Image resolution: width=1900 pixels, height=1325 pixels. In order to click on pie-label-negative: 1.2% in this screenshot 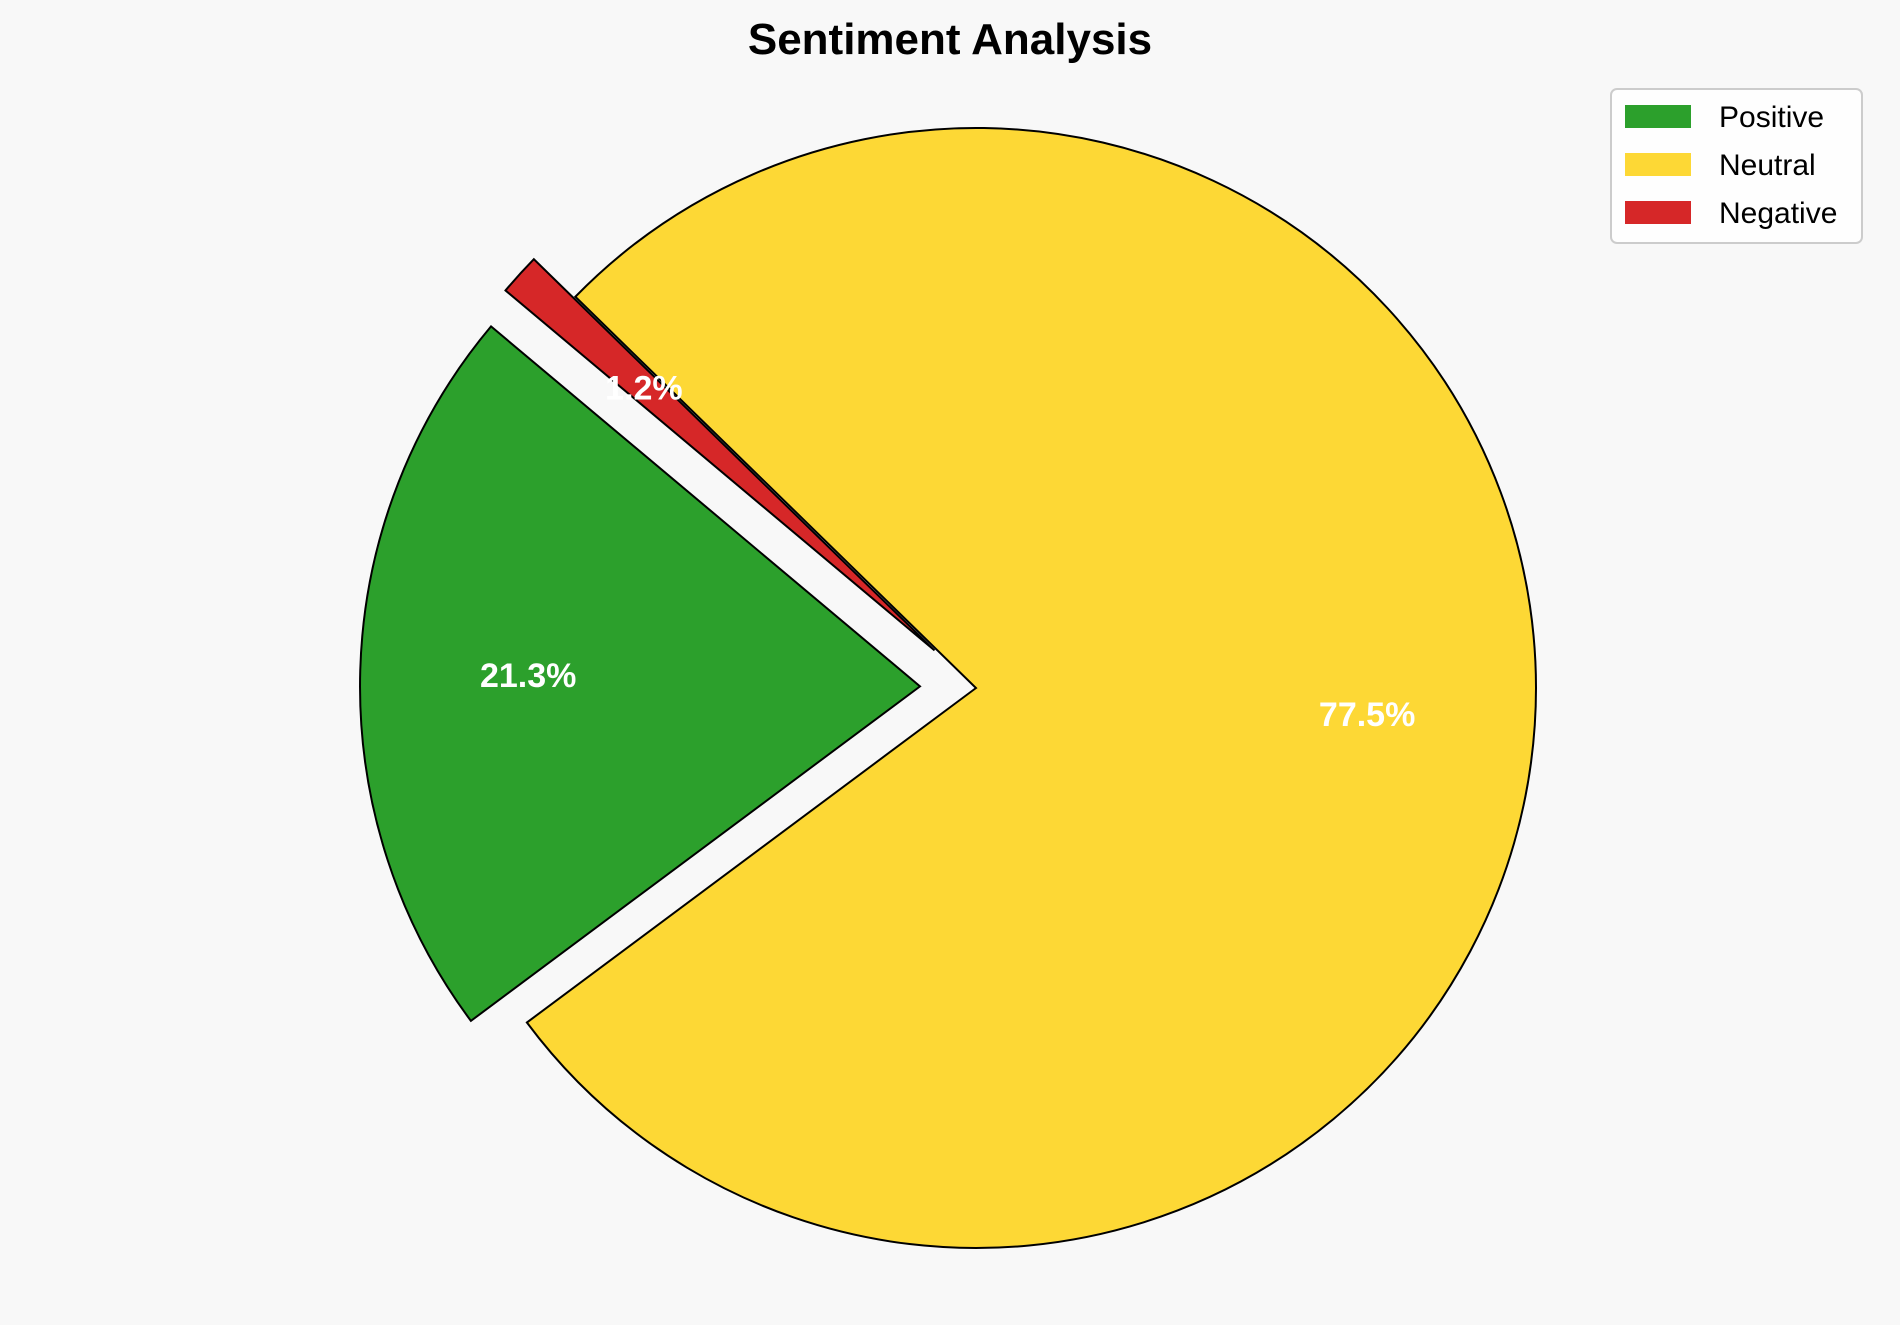, I will do `click(644, 388)`.